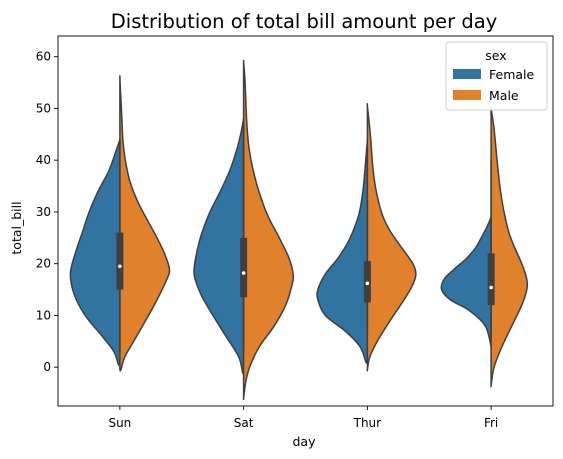  What do you see at coordinates (495, 55) in the screenshot?
I see `legend-title: sex` at bounding box center [495, 55].